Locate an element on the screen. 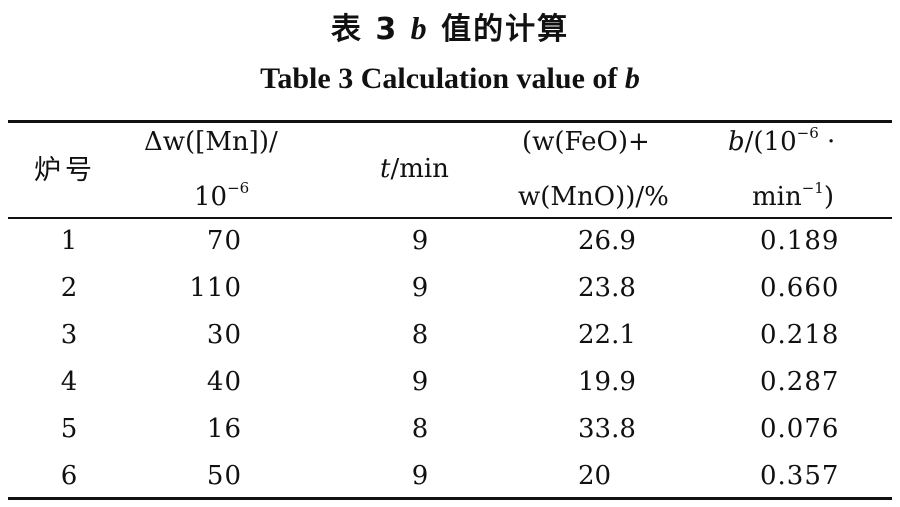 Image resolution: width=900 pixels, height=507 pixels. header-furnace-number: 炉号 is located at coordinates (65, 170).